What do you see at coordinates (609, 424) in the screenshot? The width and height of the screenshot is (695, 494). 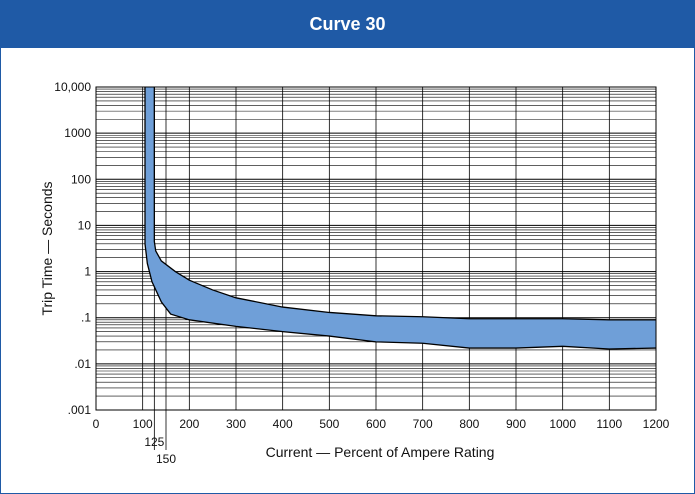 I see `x-tick-label: 1100` at bounding box center [609, 424].